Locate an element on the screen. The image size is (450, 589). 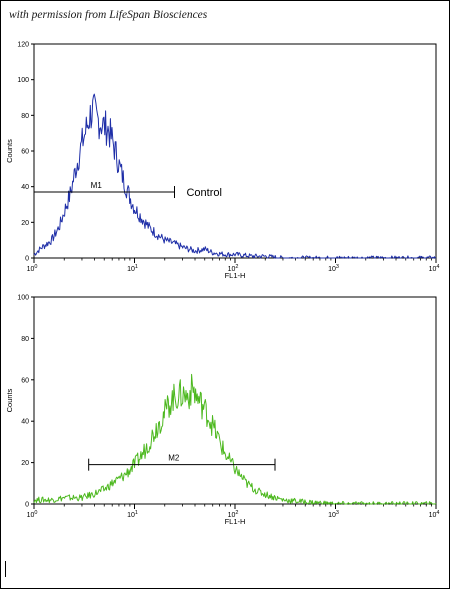
control-y-tick-label: 80 is located at coordinates (25, 116).